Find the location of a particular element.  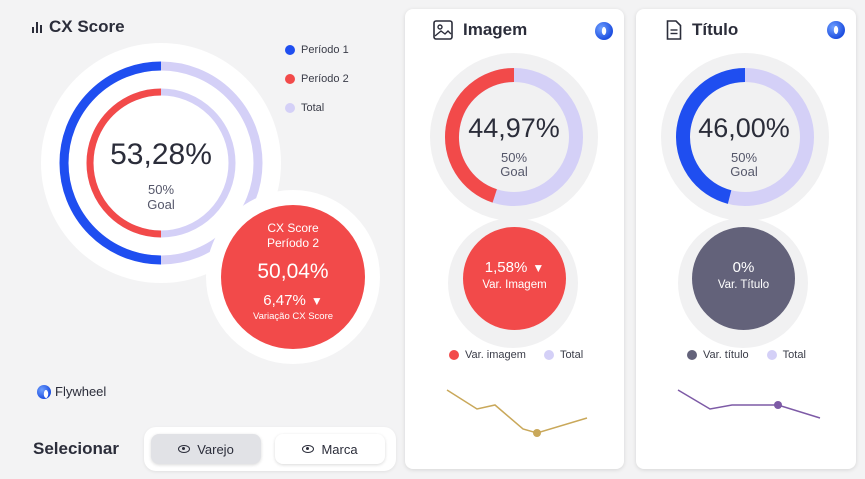

periodo-2-arc is located at coordinates (124, 163).